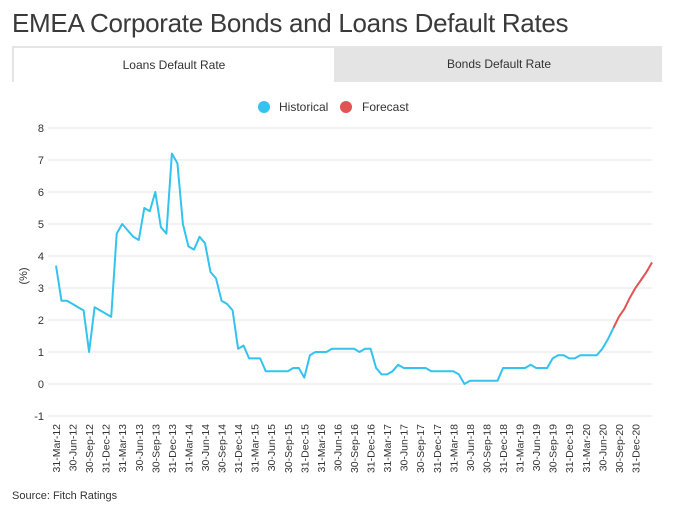  Describe the element at coordinates (293, 107) in the screenshot. I see `legend-item-historical: Historical` at that location.